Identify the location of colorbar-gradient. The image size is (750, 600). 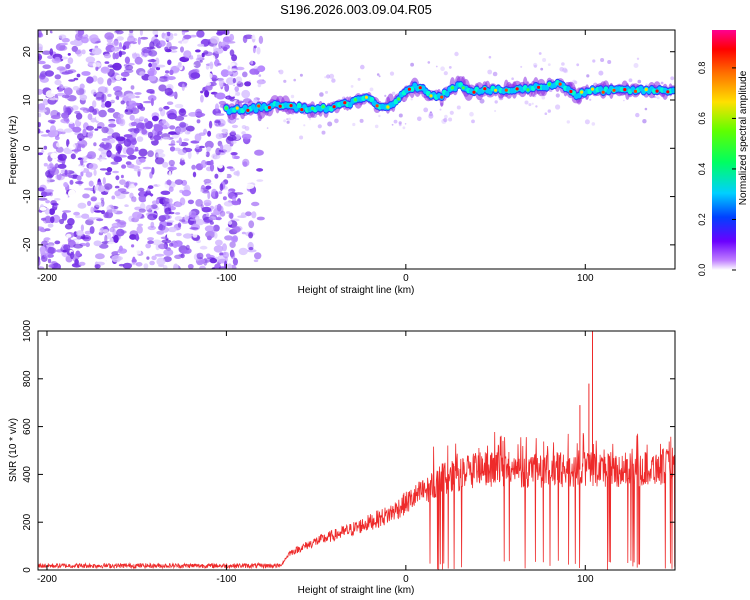
(724, 150).